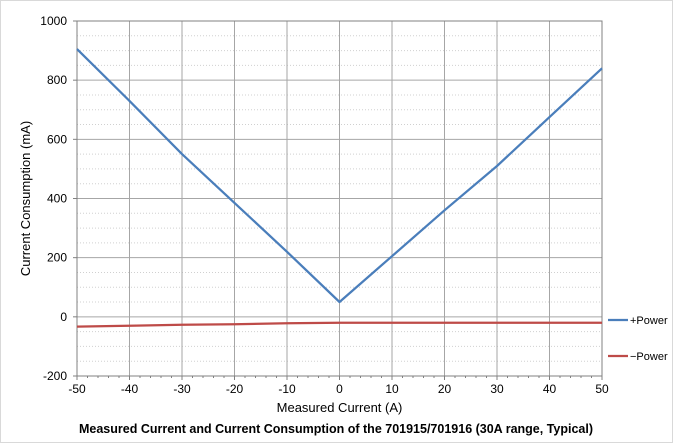  I want to click on y-tick-labels: -200 0 200 400 600 800 1000, so click(53, 198).